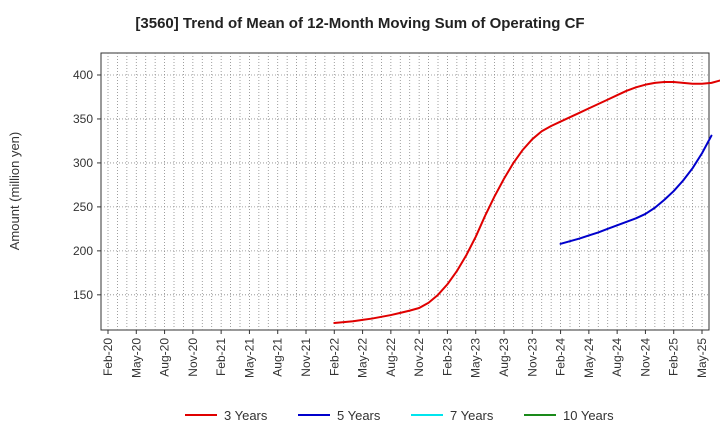  Describe the element at coordinates (447, 357) in the screenshot. I see `x-tick-label: Feb-23` at that location.